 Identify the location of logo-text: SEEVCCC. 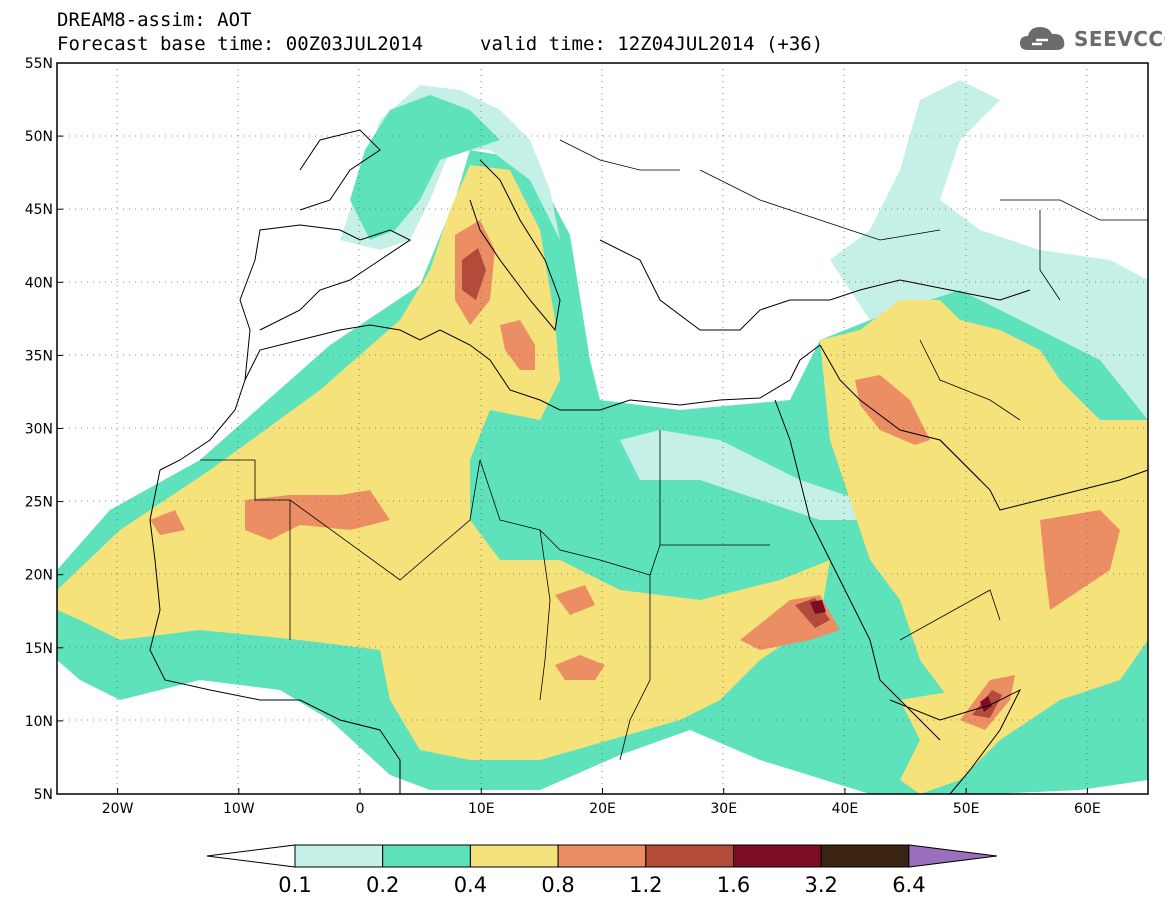
(1119, 39).